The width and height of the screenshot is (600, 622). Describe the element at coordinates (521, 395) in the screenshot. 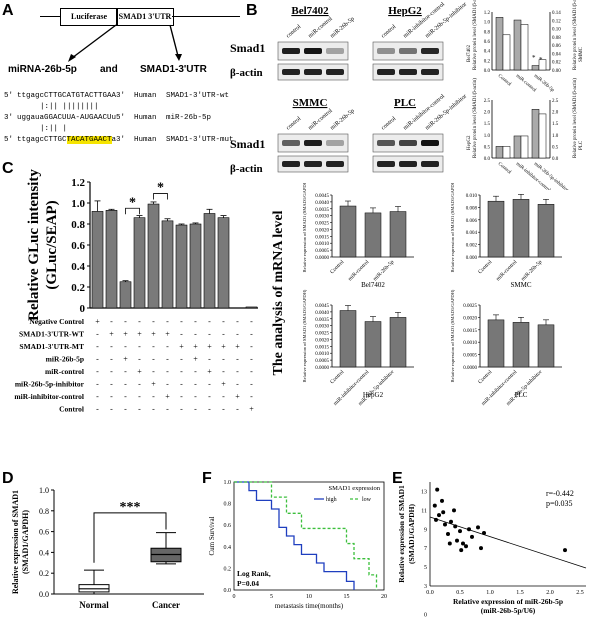

I see `mrna-plot-name: PLC` at that location.